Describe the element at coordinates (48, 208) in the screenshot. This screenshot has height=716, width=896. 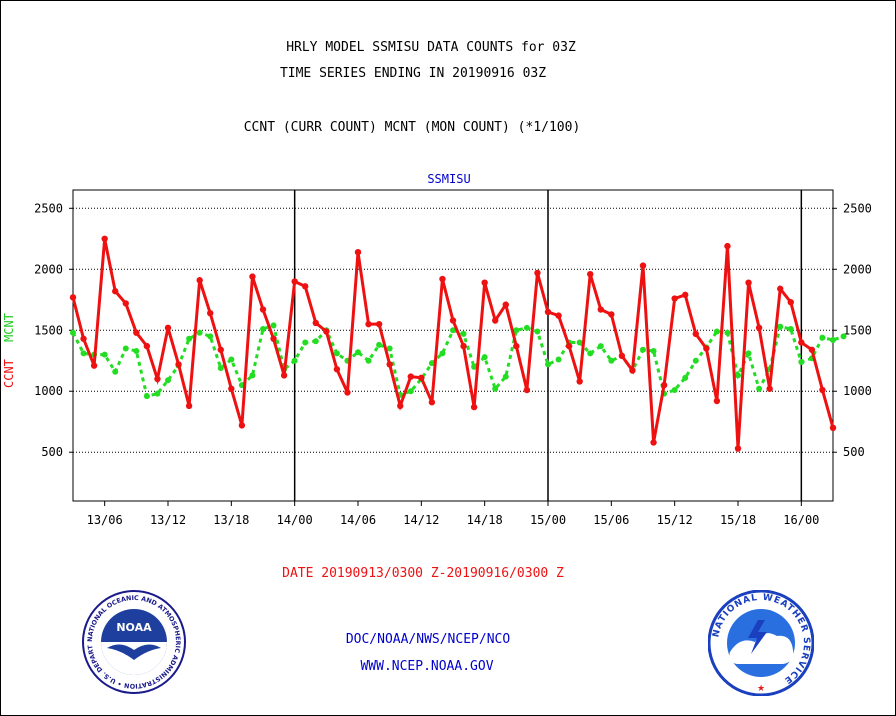
I see `y-tick-label-left: 2500` at that location.